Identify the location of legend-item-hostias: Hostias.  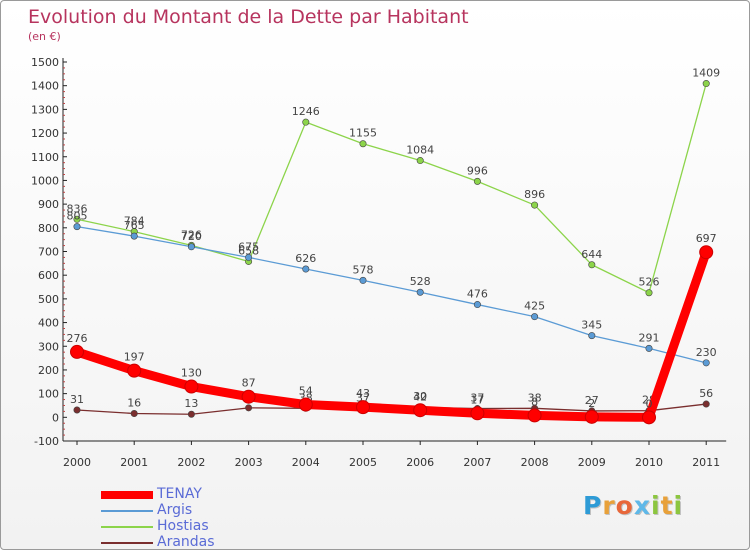
(201, 526).